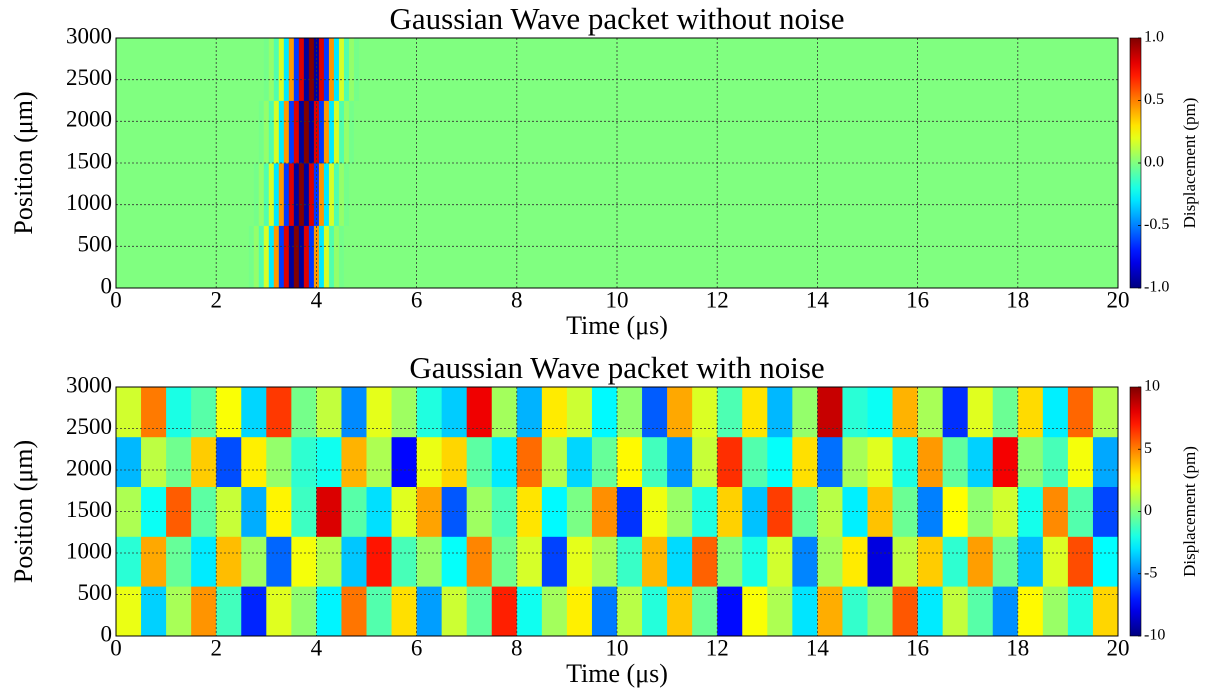  What do you see at coordinates (89, 160) in the screenshot?
I see `y-tick-label: 1500` at bounding box center [89, 160].